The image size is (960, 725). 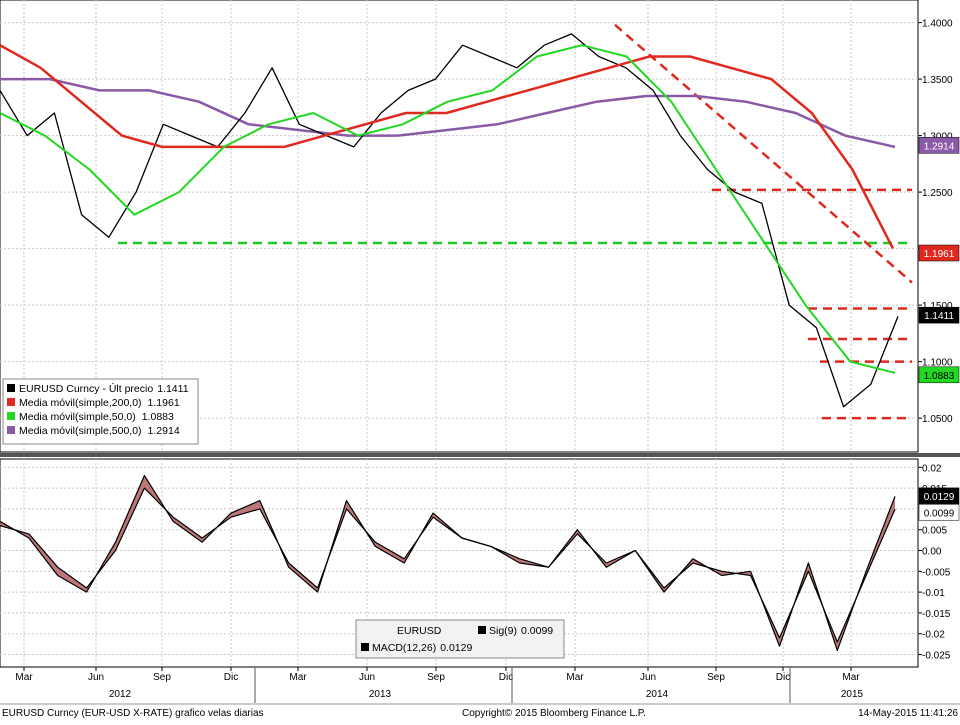 I want to click on svg-text:Sig(9)0.0099: Sig(9) 0.0099, so click(x=521, y=631).